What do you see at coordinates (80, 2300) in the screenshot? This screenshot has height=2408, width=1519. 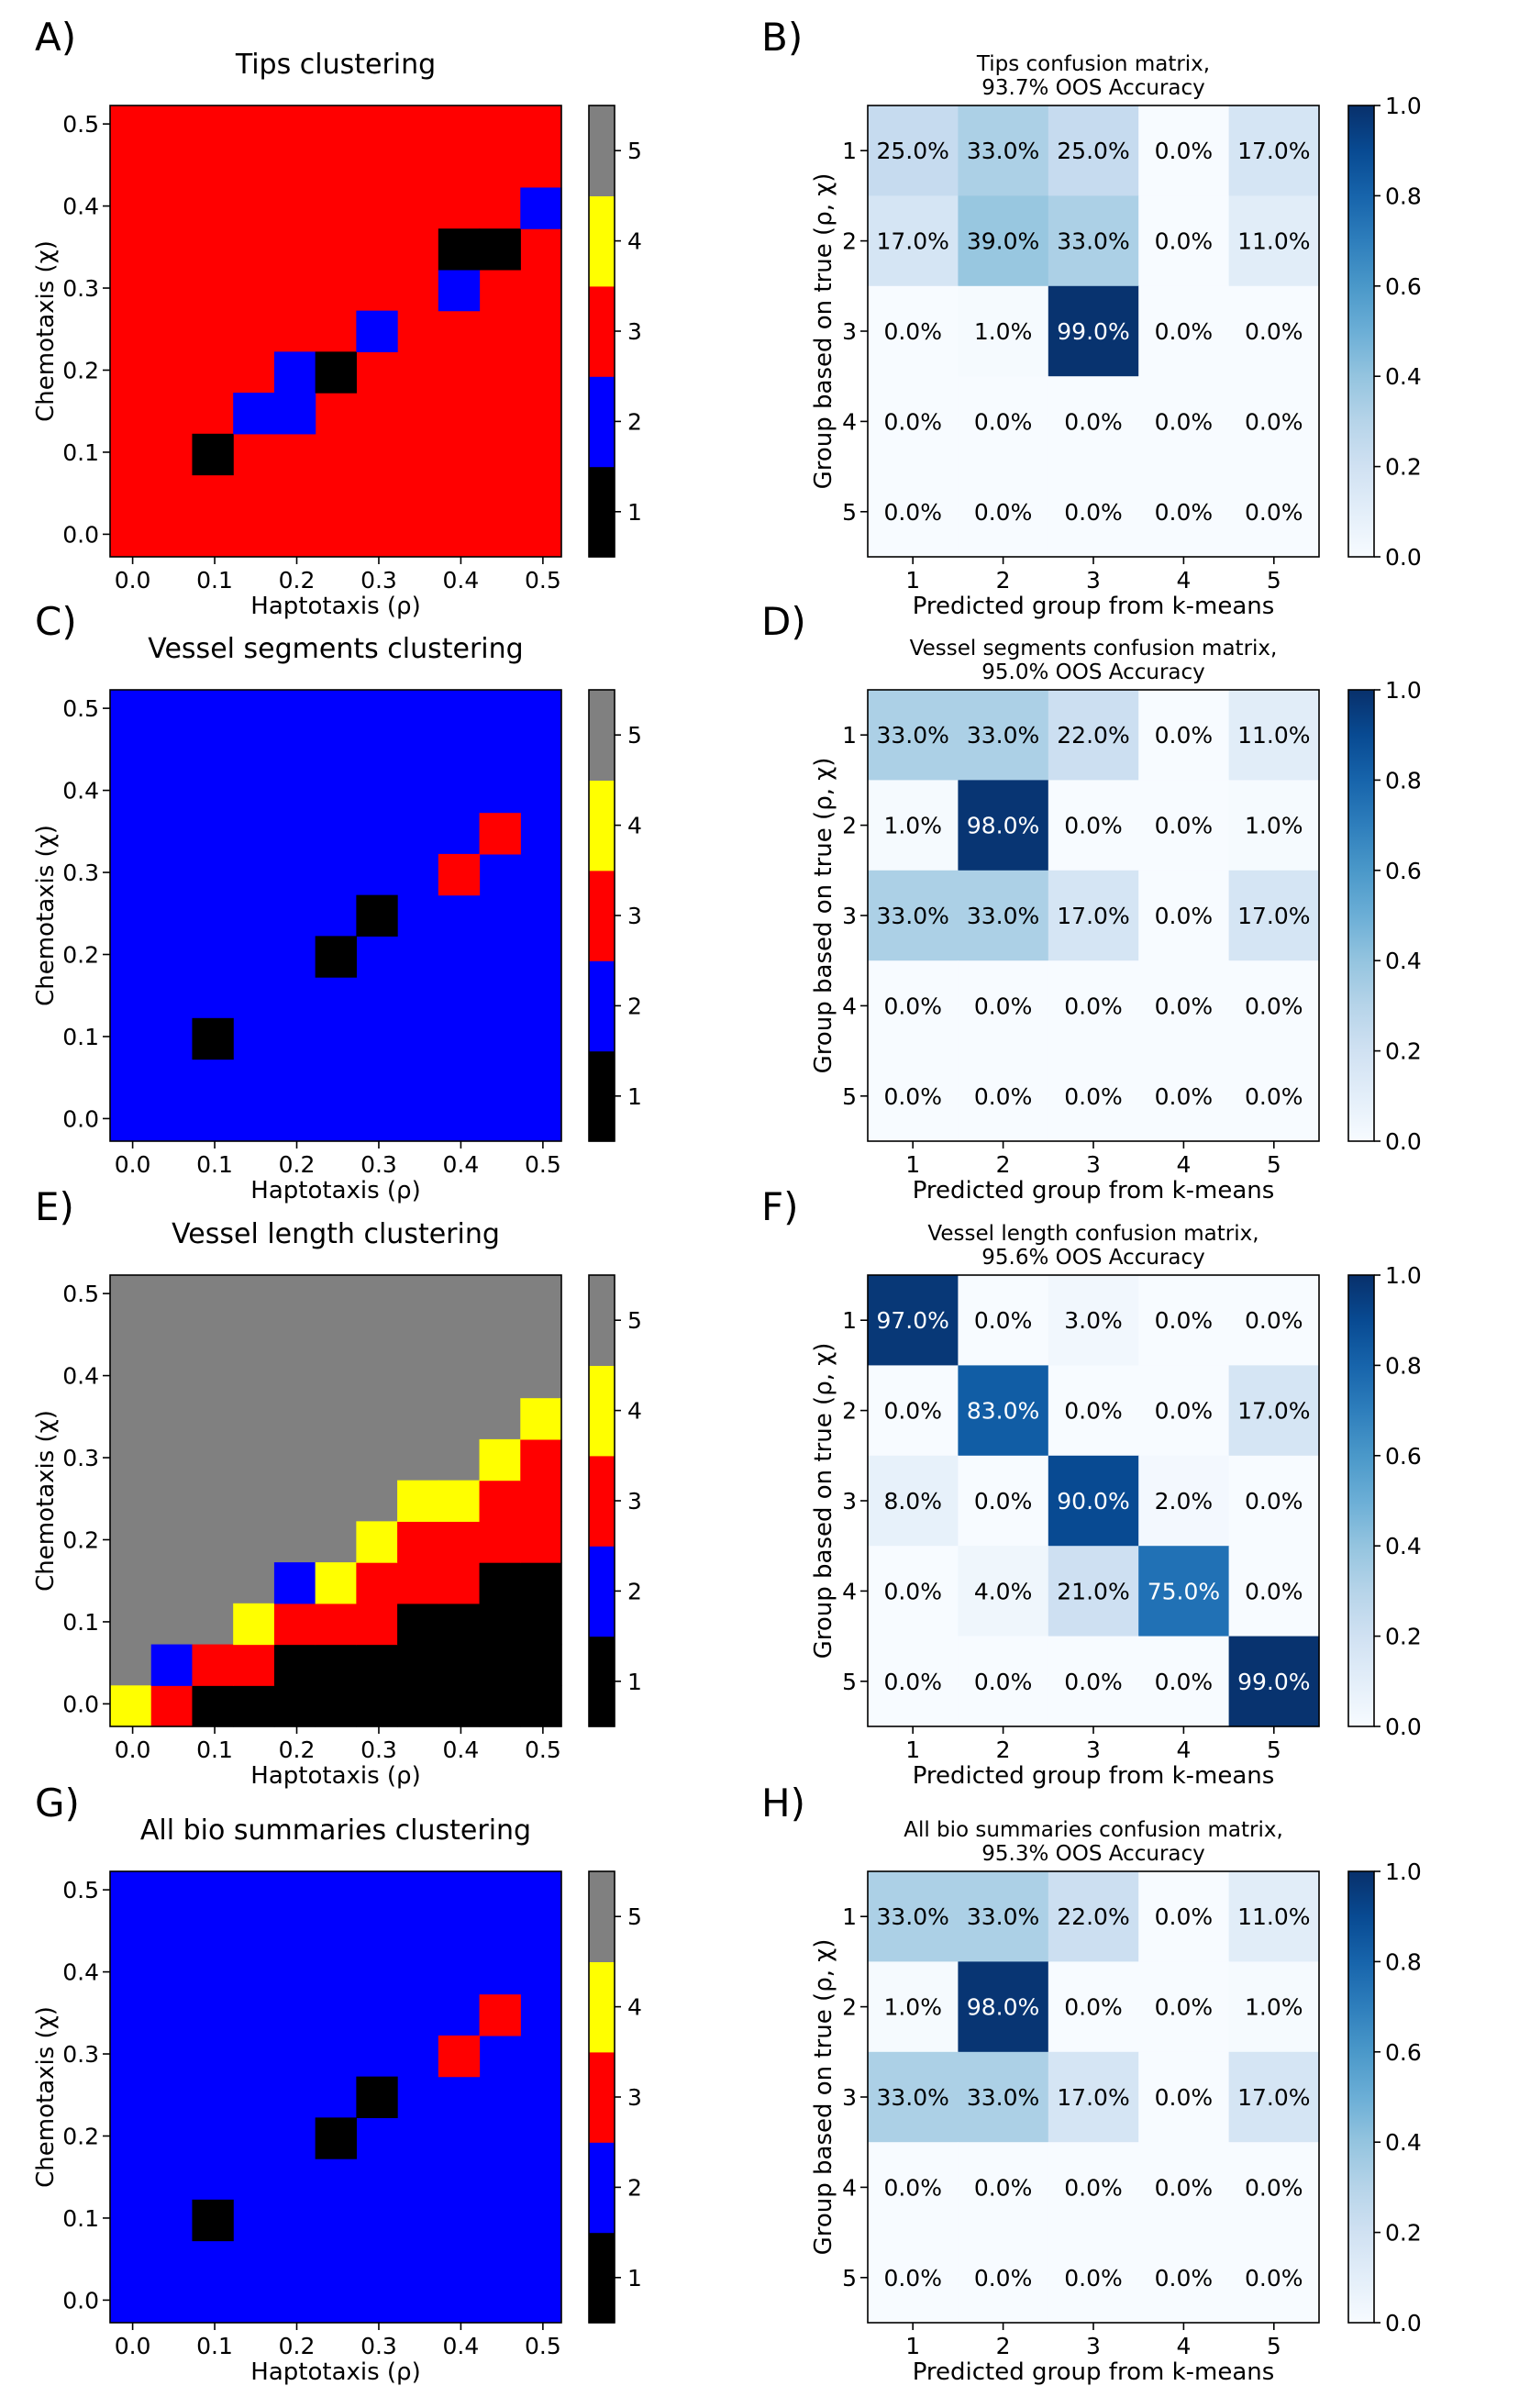 I see `y-tick-label: 0.0` at bounding box center [80, 2300].